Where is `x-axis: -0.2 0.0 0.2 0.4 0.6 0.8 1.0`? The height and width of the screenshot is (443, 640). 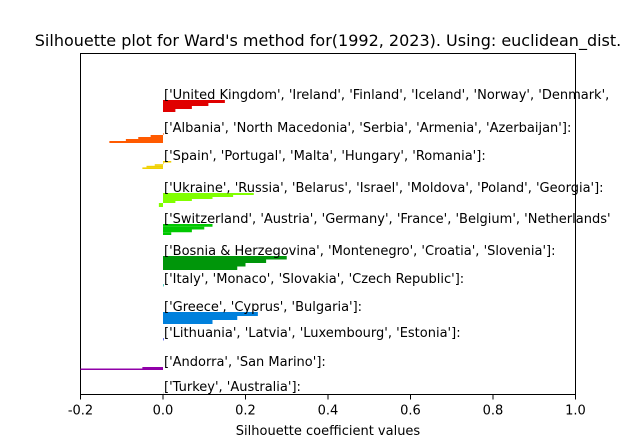 x-axis: -0.2 0.0 0.2 0.4 0.6 0.8 1.0 is located at coordinates (327, 406).